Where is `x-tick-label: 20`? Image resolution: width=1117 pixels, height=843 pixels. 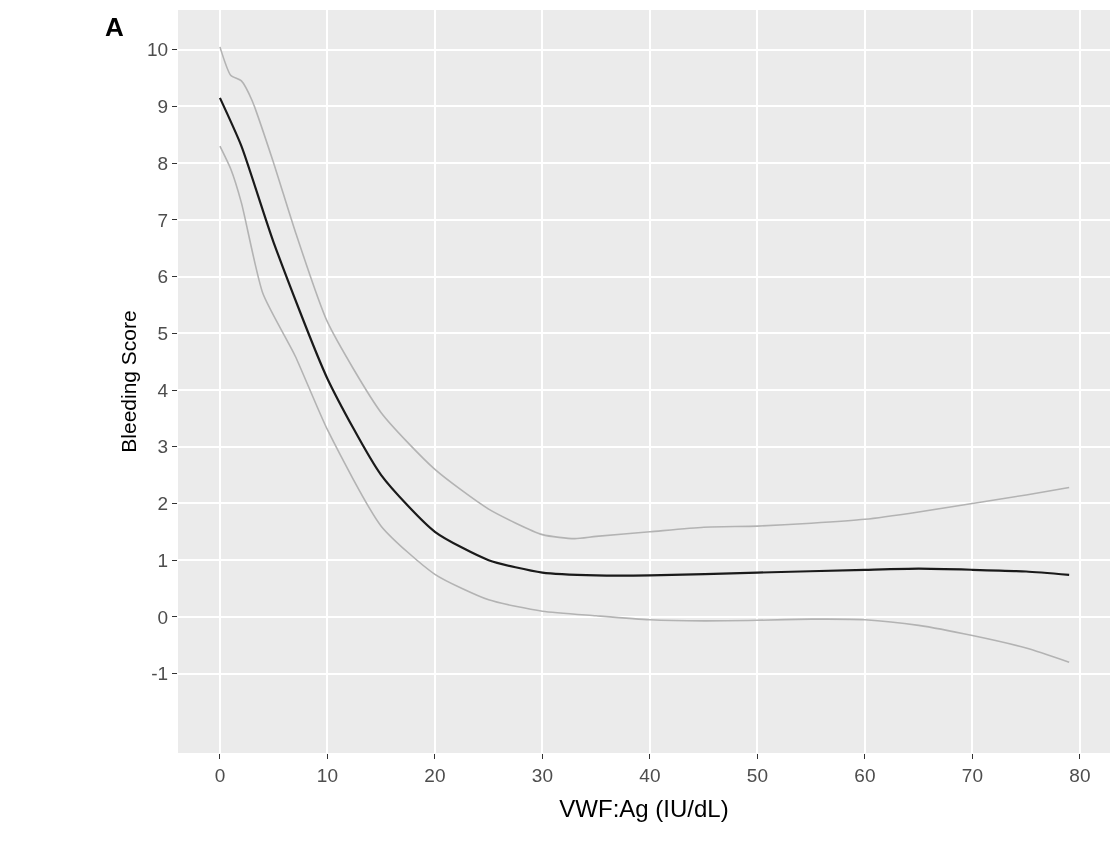 x-tick-label: 20 is located at coordinates (435, 775).